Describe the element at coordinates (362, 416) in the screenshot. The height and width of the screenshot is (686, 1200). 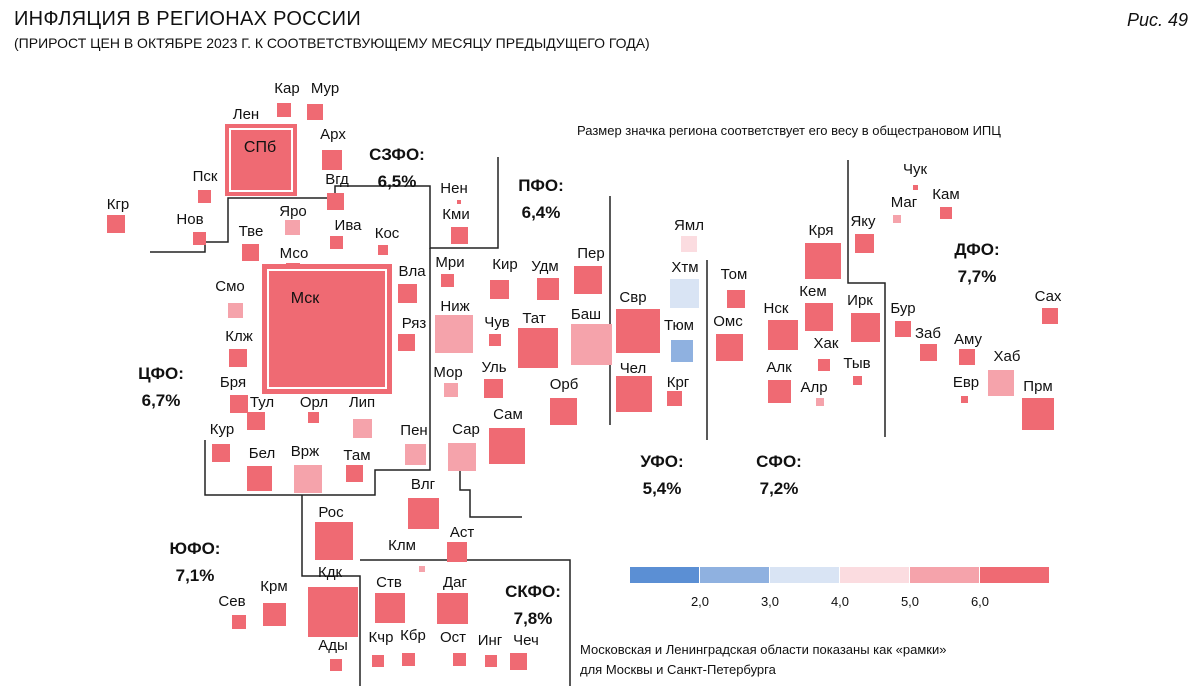
I see `region-25: Лип` at that location.